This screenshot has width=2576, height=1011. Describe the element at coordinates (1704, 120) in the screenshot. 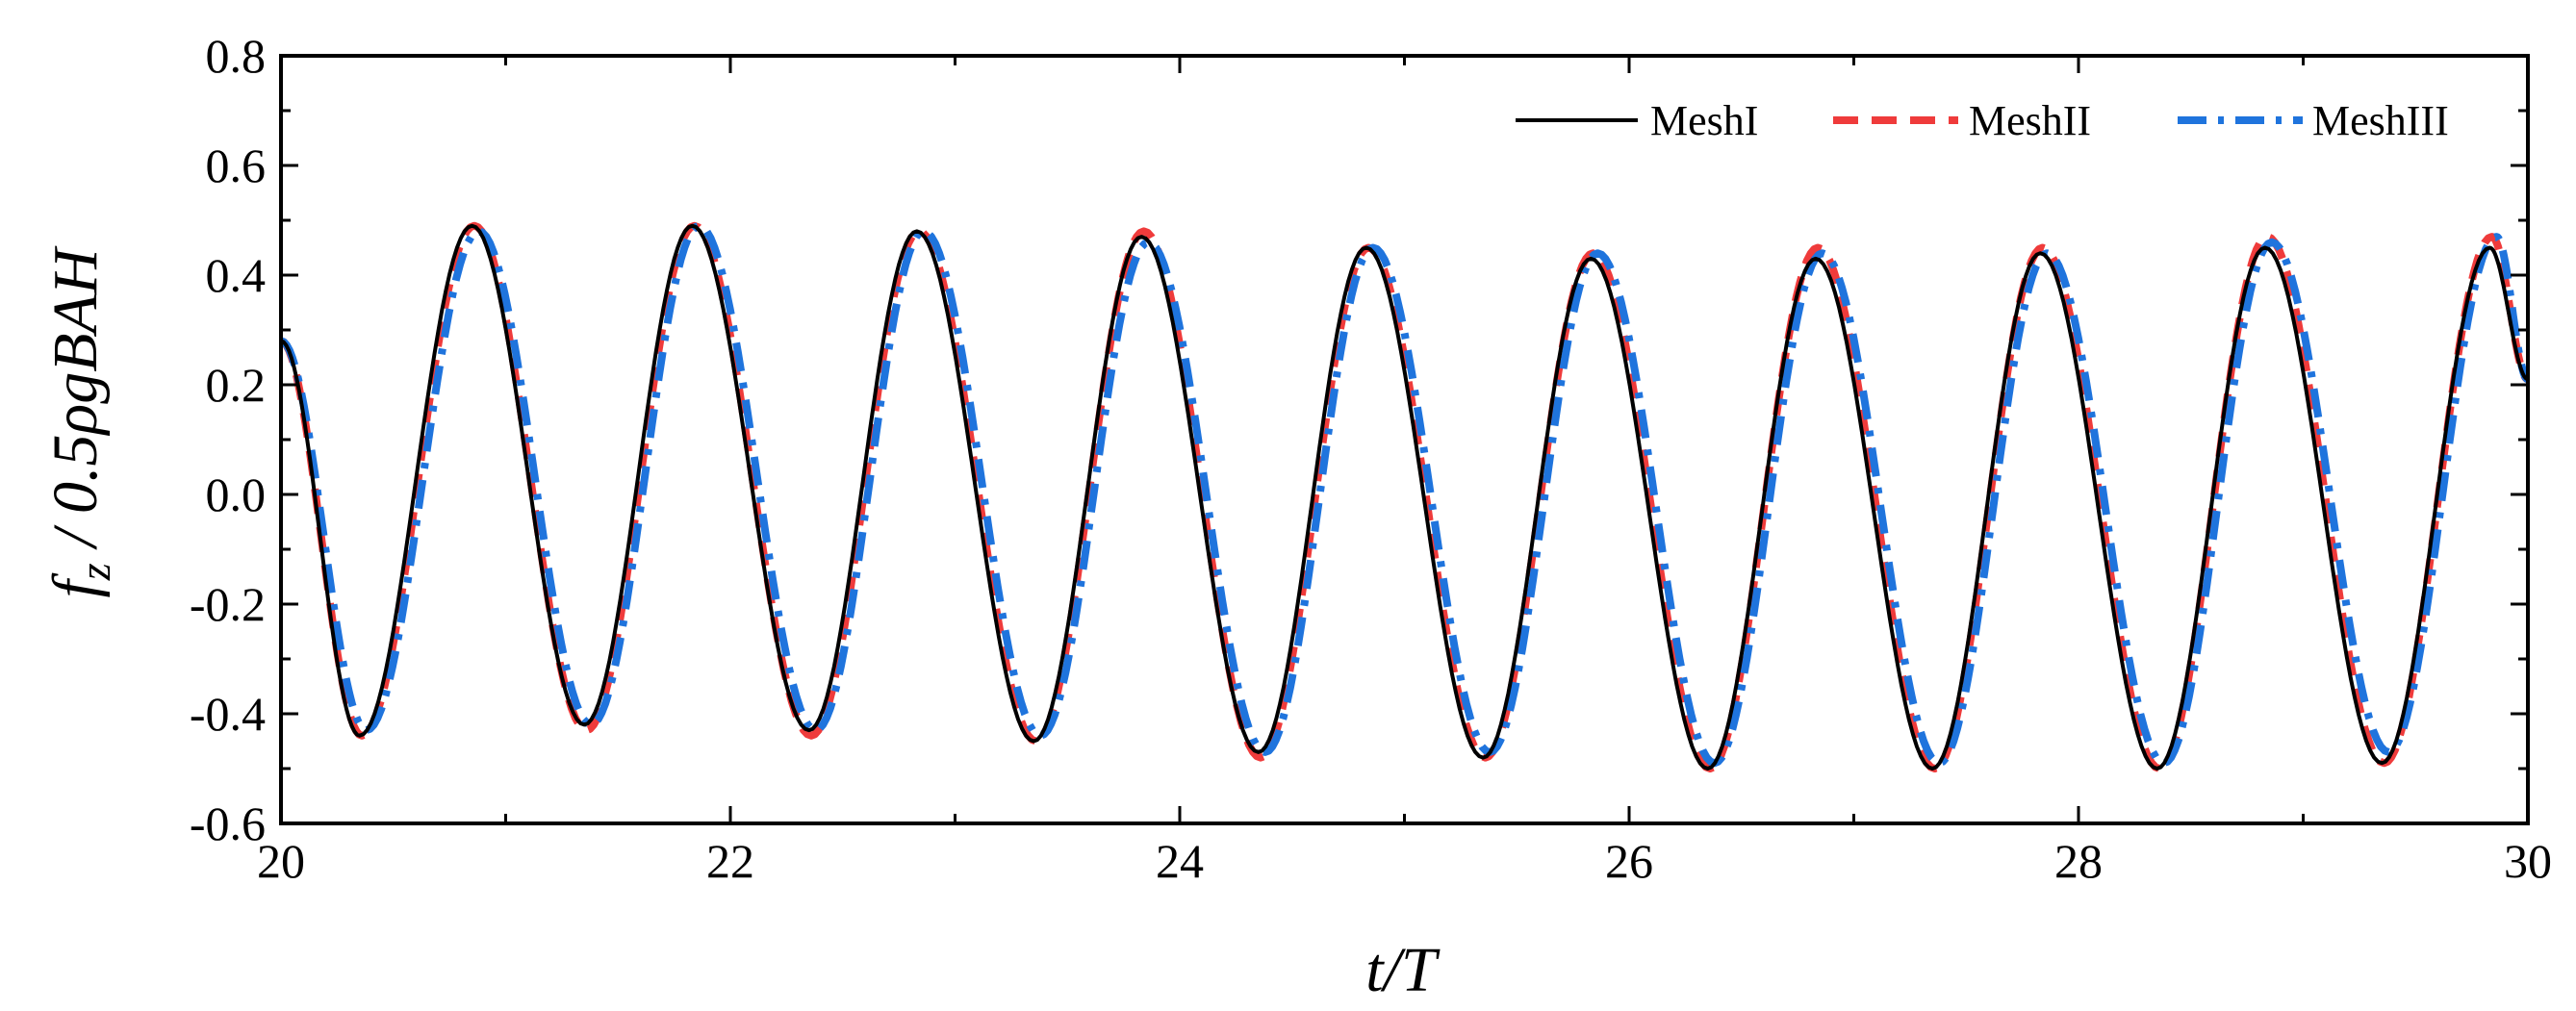

I see `legend-label-meshi: MeshI` at that location.